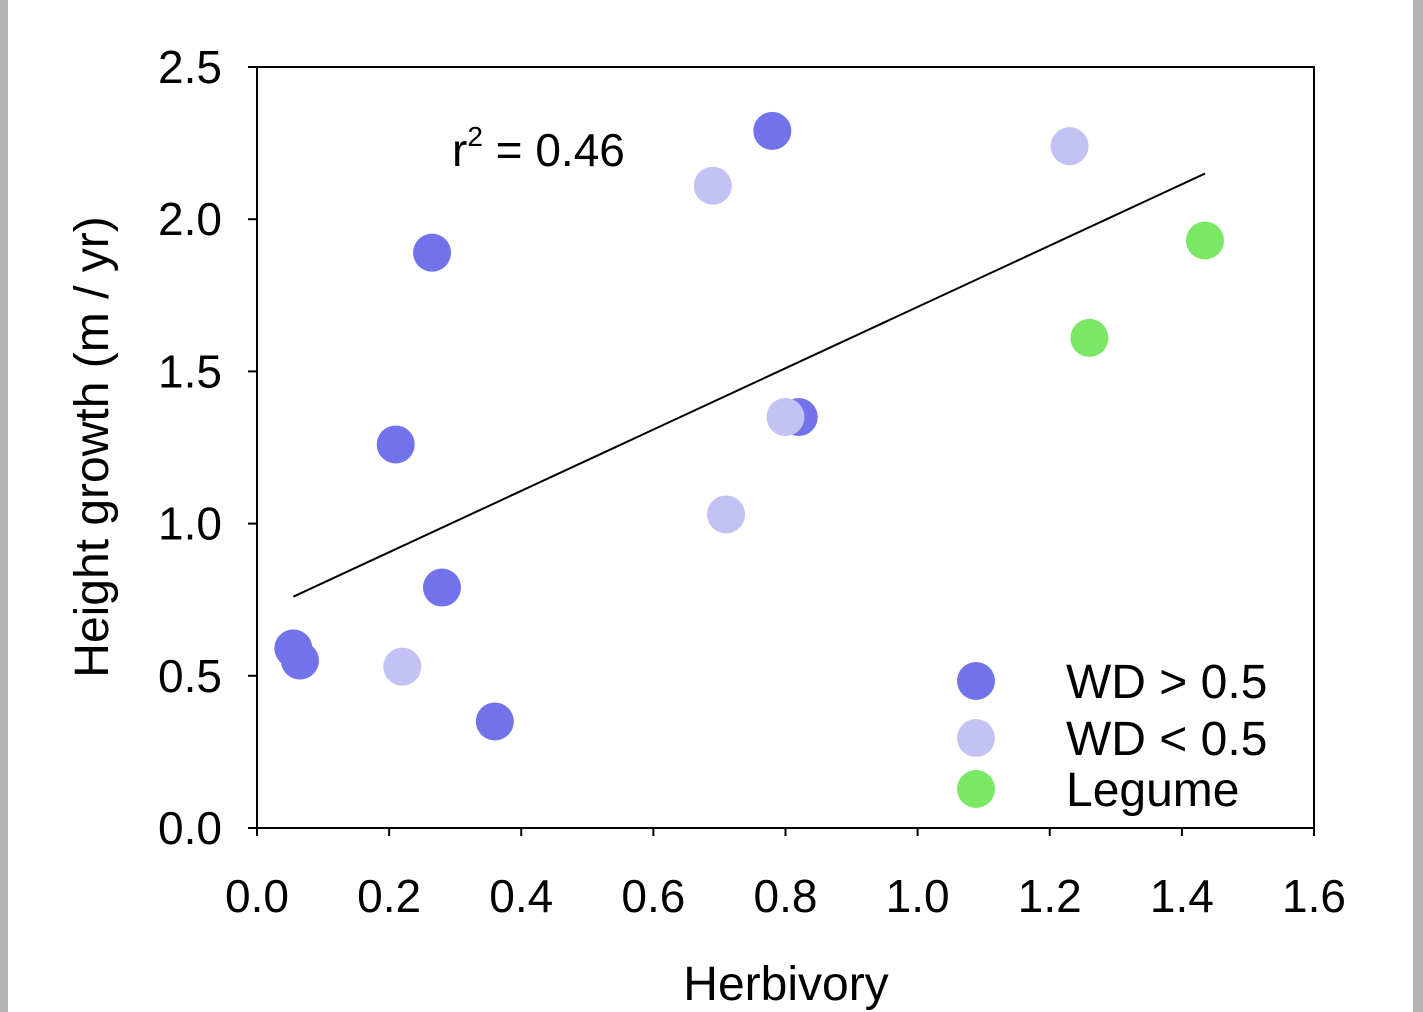 The image size is (1423, 1012). I want to click on y-axis: 0.0 0.5 1.0 1.5 2.0 2.5, so click(207, 447).